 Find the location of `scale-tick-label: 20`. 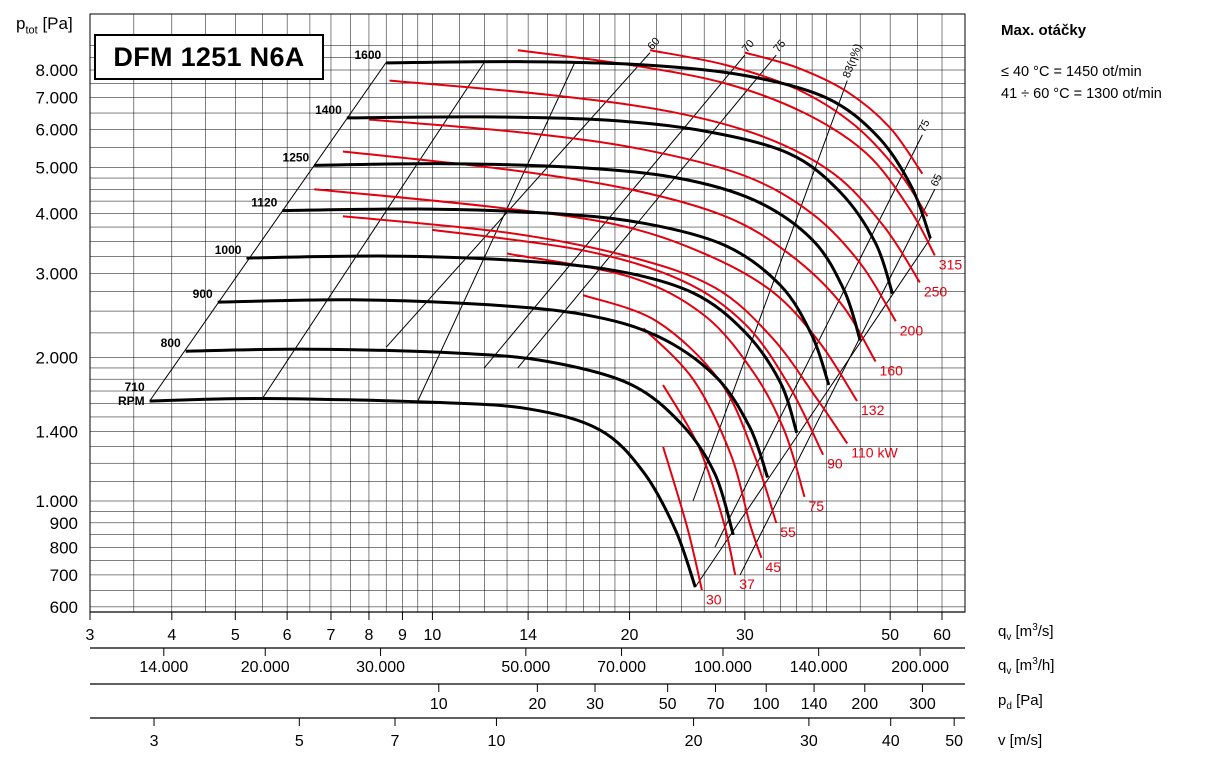

scale-tick-label: 20 is located at coordinates (537, 704).